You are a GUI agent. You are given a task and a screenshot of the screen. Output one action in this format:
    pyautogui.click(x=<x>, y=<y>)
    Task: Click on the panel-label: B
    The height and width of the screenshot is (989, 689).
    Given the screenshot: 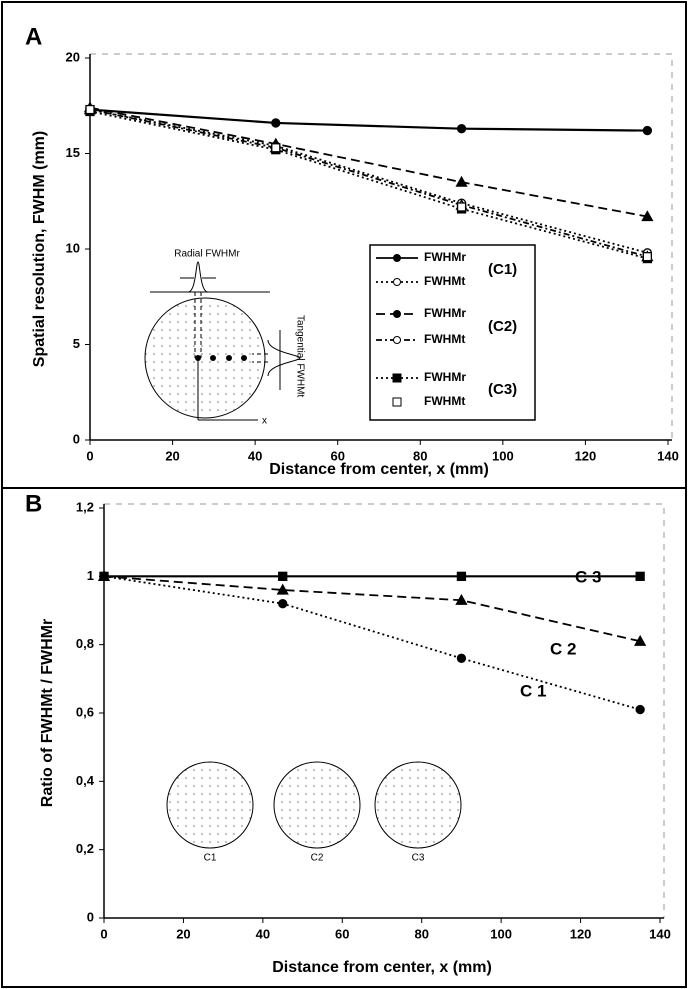 What is the action you would take?
    pyautogui.click(x=33, y=503)
    